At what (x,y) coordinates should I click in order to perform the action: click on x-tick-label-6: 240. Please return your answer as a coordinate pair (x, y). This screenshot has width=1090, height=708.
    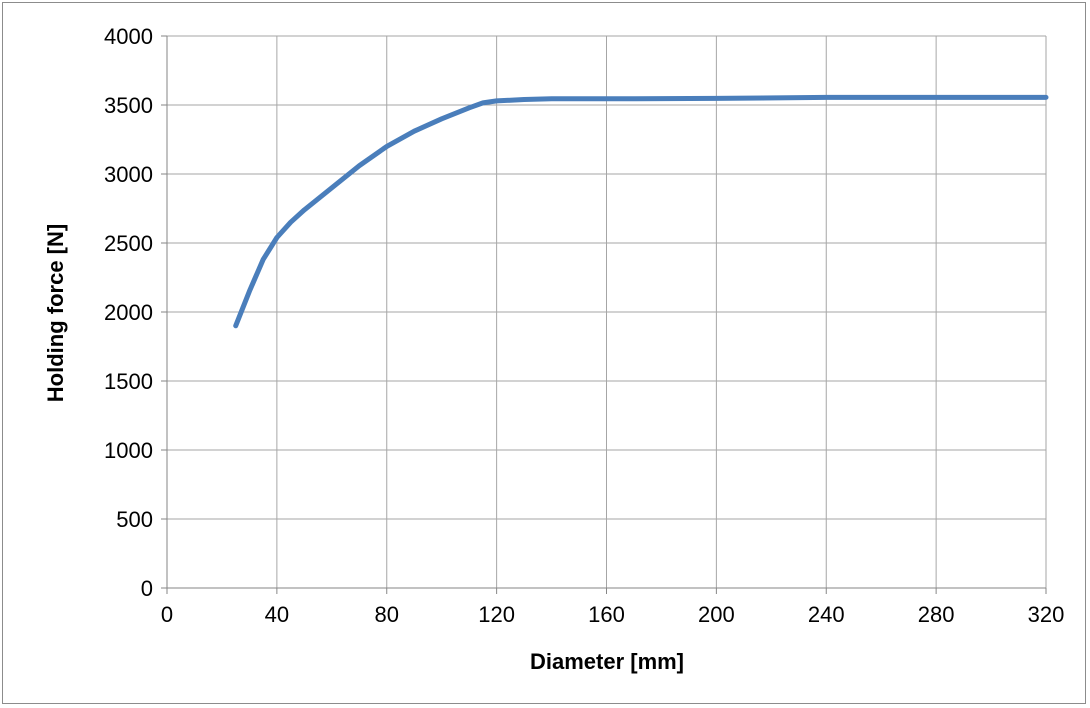
    Looking at the image, I should click on (826, 614).